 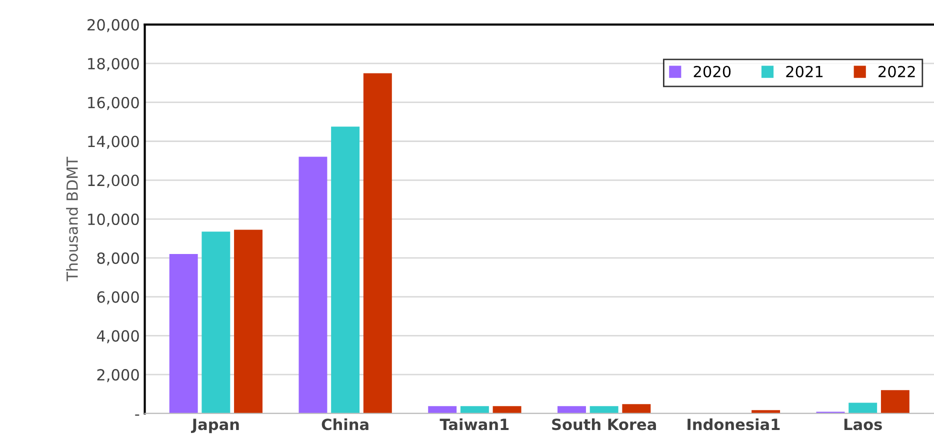 I want to click on y-tick-label: 14,000, so click(x=113, y=142).